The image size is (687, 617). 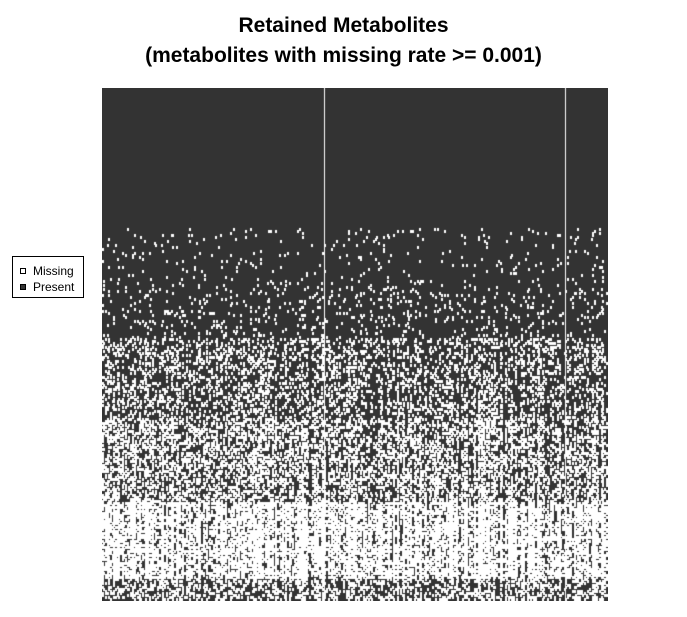 I want to click on legend-entry-missing: Missing, so click(x=47, y=271).